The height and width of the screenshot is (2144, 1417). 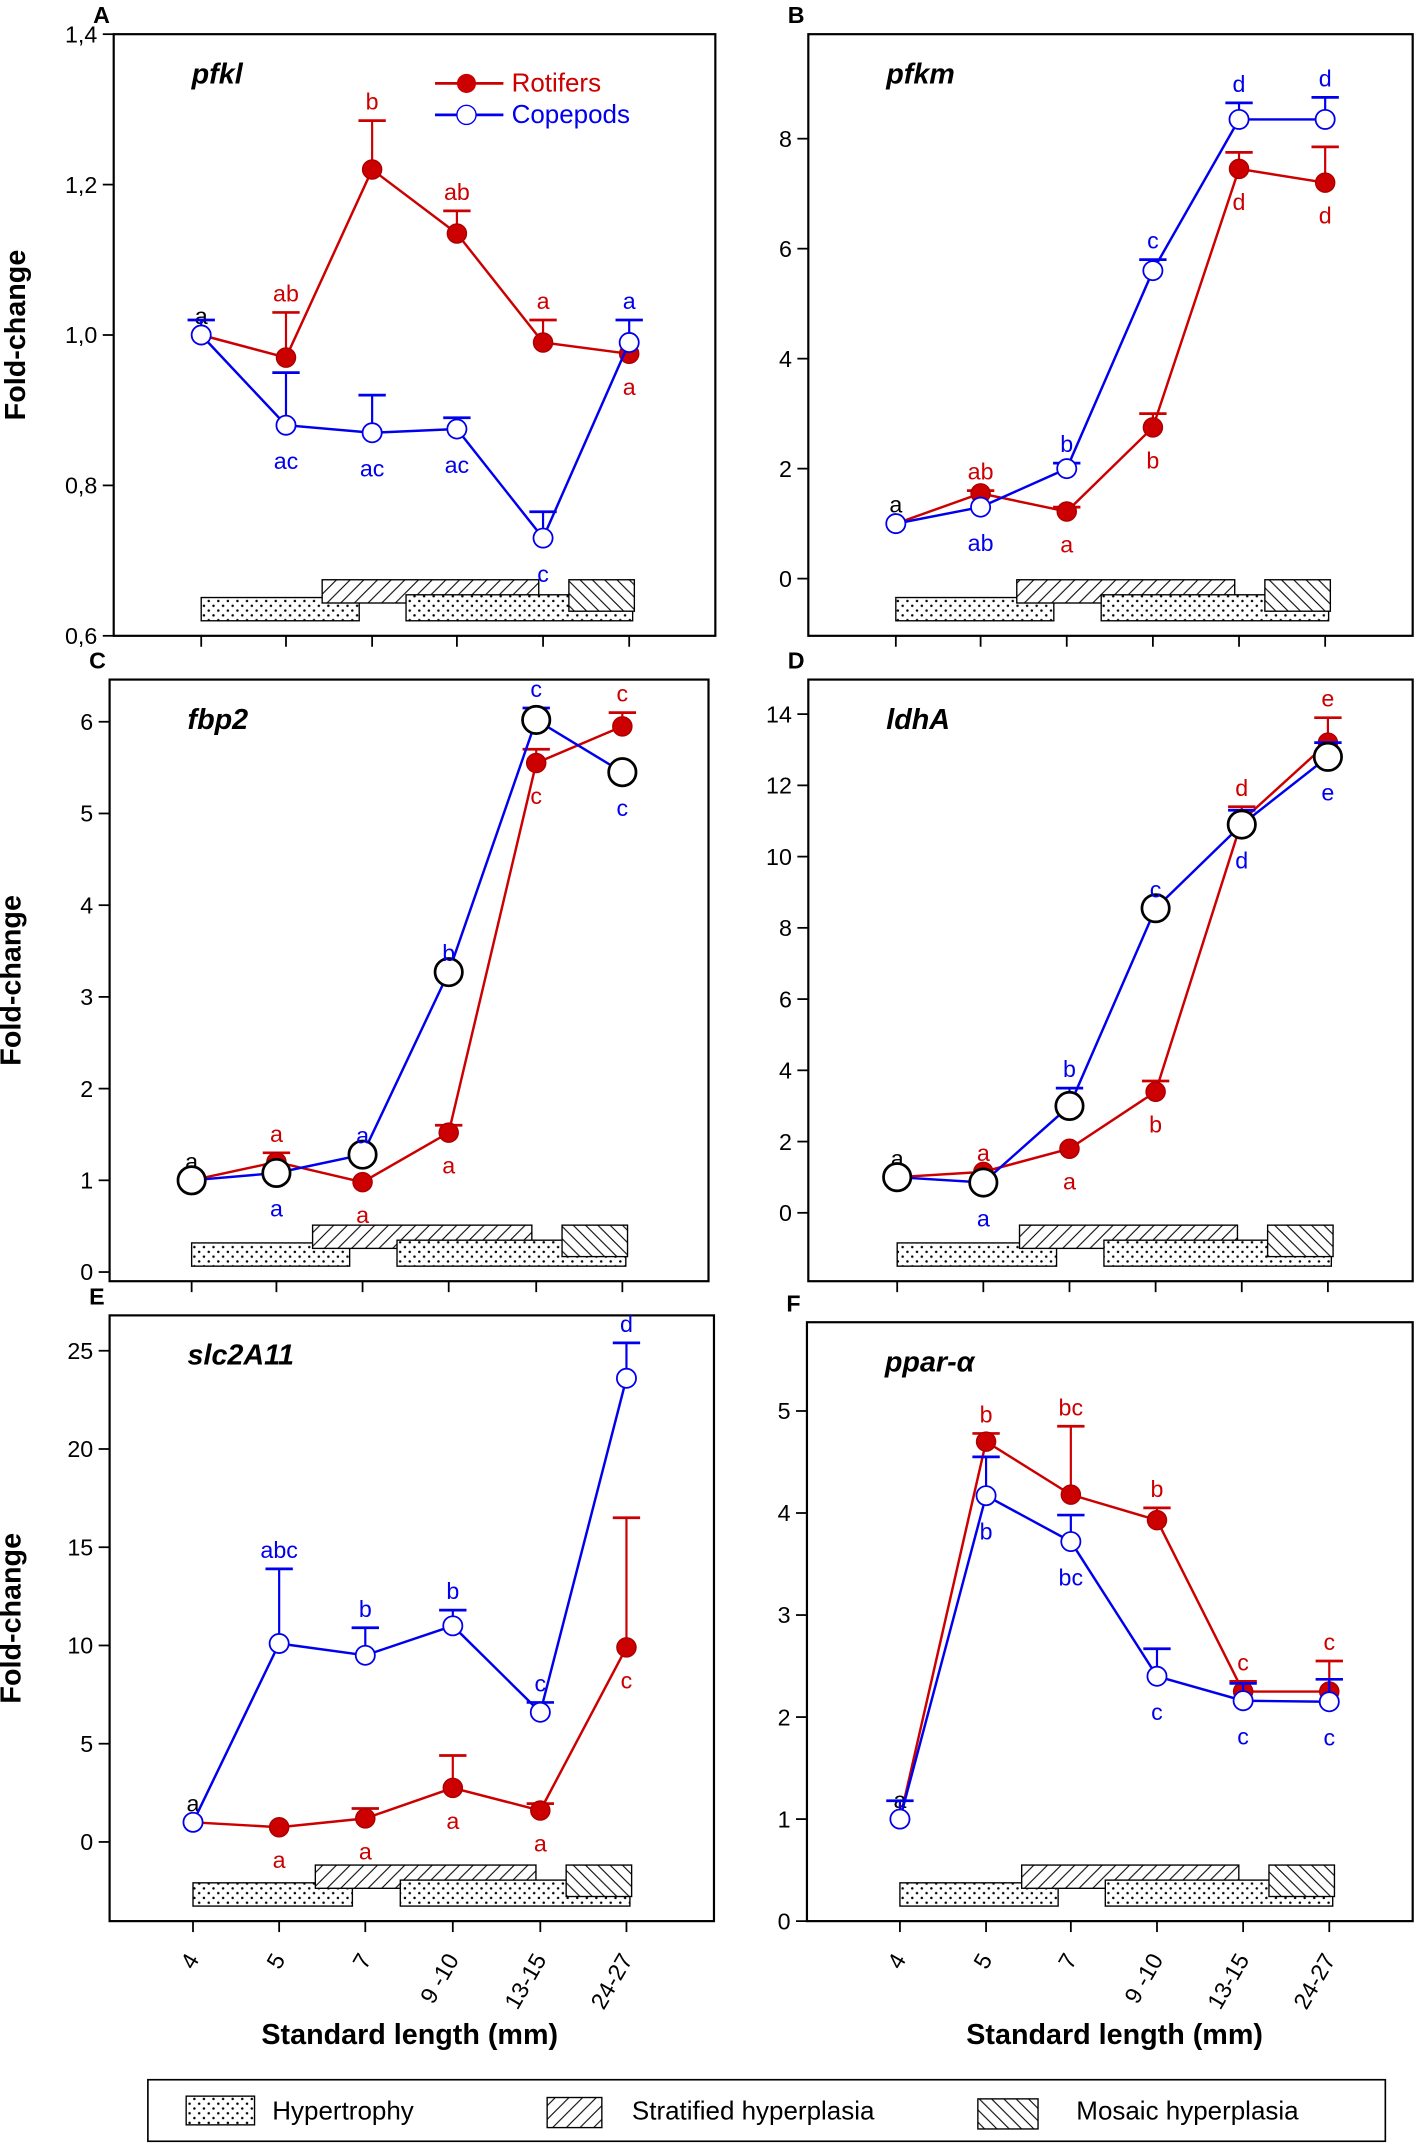 What do you see at coordinates (779, 714) in the screenshot?
I see `y-tick-label: 14` at bounding box center [779, 714].